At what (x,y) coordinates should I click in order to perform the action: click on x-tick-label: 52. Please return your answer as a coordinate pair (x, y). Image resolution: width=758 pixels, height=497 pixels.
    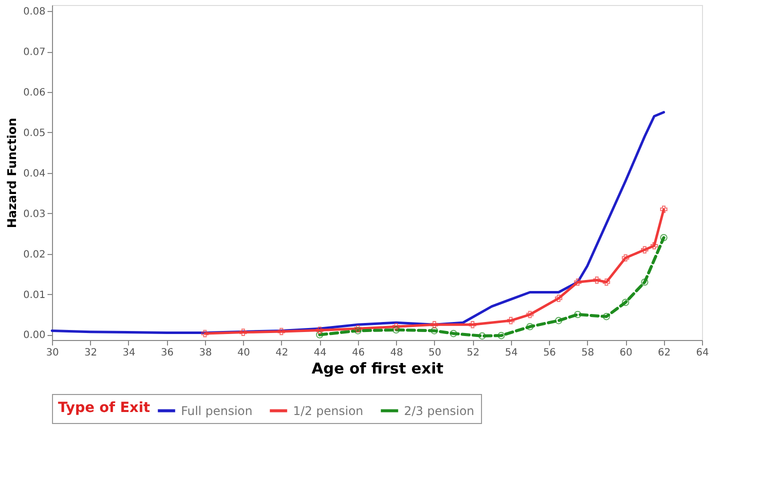
    Looking at the image, I should click on (473, 353).